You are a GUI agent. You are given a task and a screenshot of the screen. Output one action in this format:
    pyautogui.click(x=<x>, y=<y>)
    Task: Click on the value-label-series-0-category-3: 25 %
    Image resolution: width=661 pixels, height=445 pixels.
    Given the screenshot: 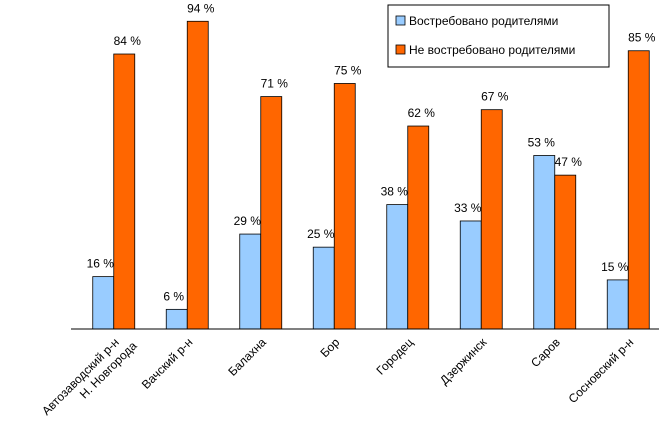 What is the action you would take?
    pyautogui.click(x=321, y=234)
    